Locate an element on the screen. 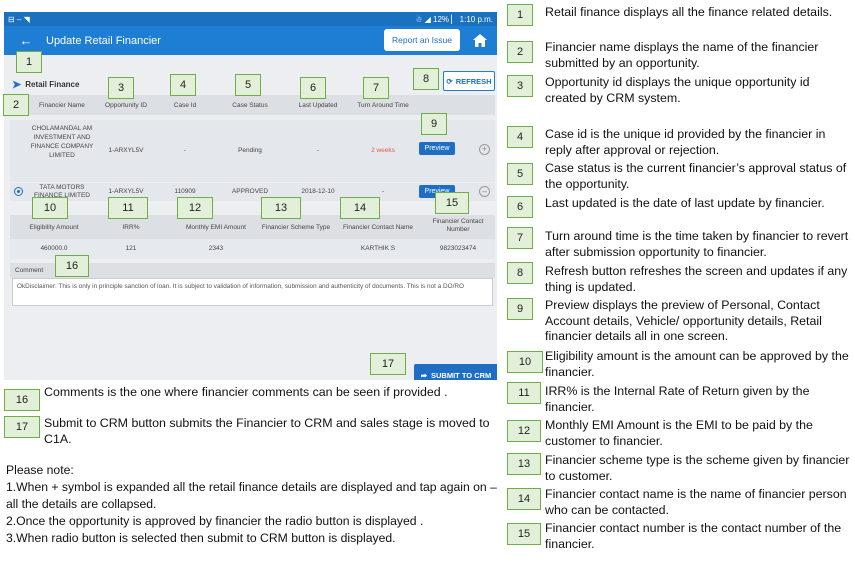 The height and width of the screenshot is (562, 855). legend-badge-15: 15 is located at coordinates (524, 534).